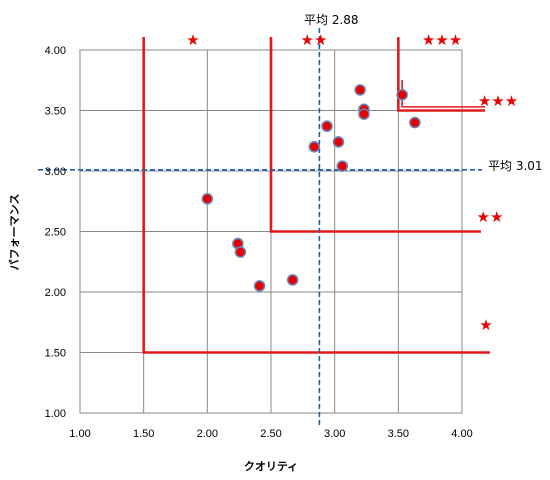 The image size is (550, 480). What do you see at coordinates (331, 20) in the screenshot?
I see `x-mean-label: 平均 2.88` at bounding box center [331, 20].